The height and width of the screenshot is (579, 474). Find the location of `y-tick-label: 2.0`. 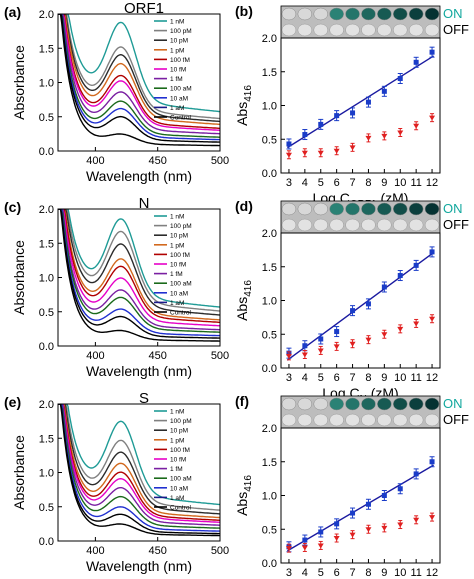

y-tick-label: 2.0 is located at coordinates (46, 210).